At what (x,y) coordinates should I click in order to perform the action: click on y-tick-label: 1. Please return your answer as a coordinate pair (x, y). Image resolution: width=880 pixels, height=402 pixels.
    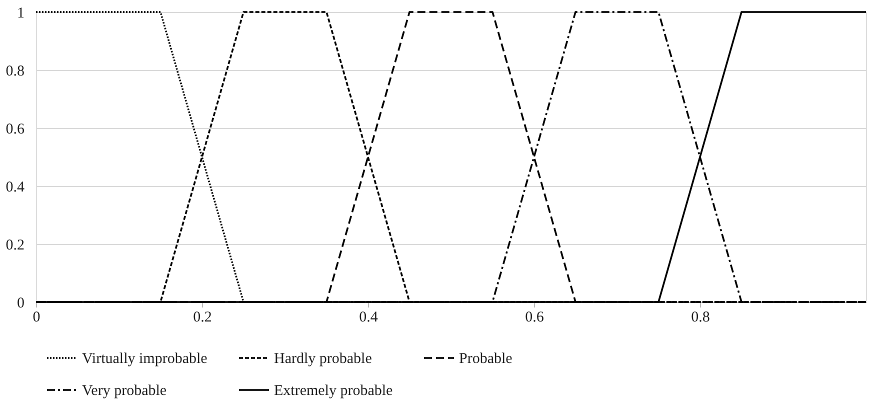
    Looking at the image, I should click on (20, 14).